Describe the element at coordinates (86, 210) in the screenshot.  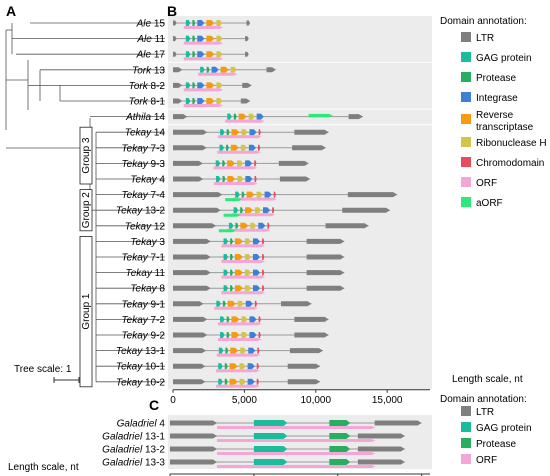
I see `group-2-bracket` at that location.